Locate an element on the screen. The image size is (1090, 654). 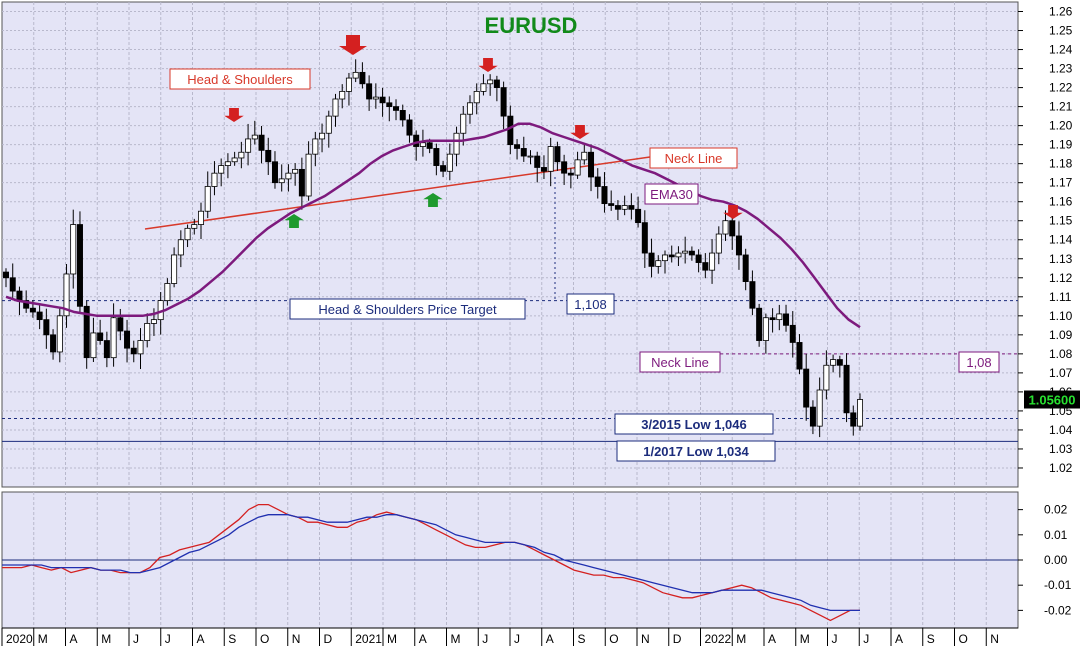
label-low-2017: 1/2017 Low 1,034 is located at coordinates (696, 451).